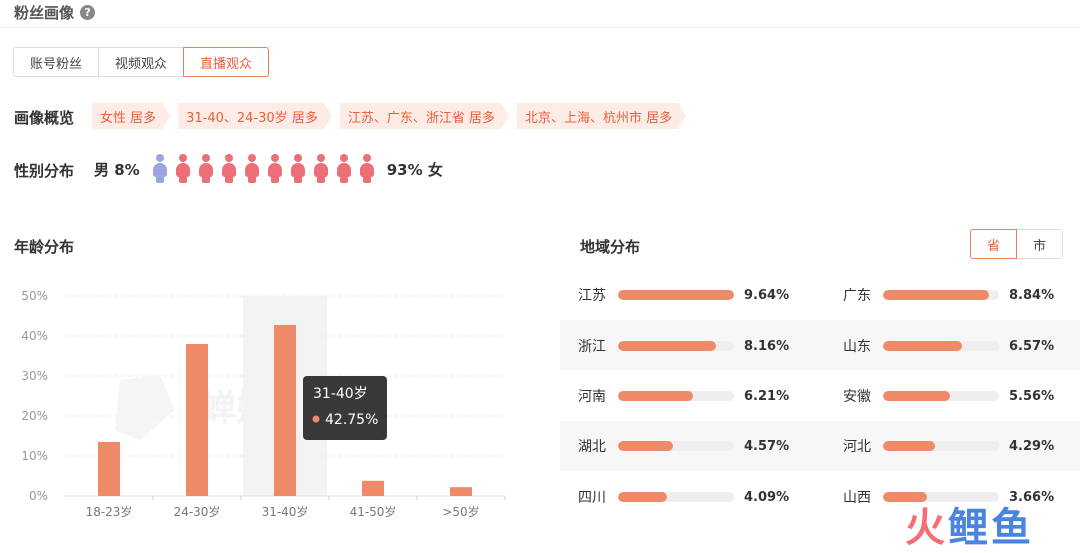 The image size is (1080, 553). I want to click on overview-tag: 女性 居多, so click(131, 116).